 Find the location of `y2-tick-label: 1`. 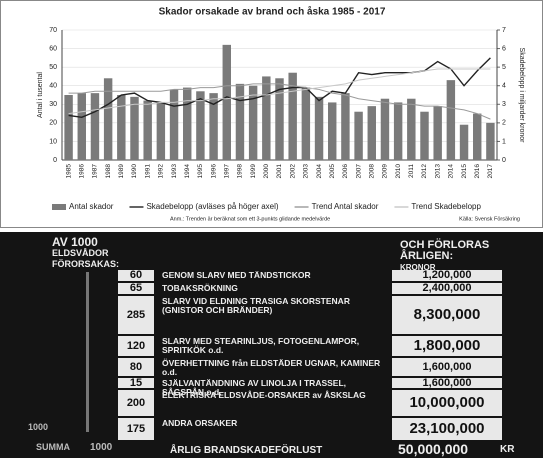

y2-tick-label: 1 is located at coordinates (504, 141).